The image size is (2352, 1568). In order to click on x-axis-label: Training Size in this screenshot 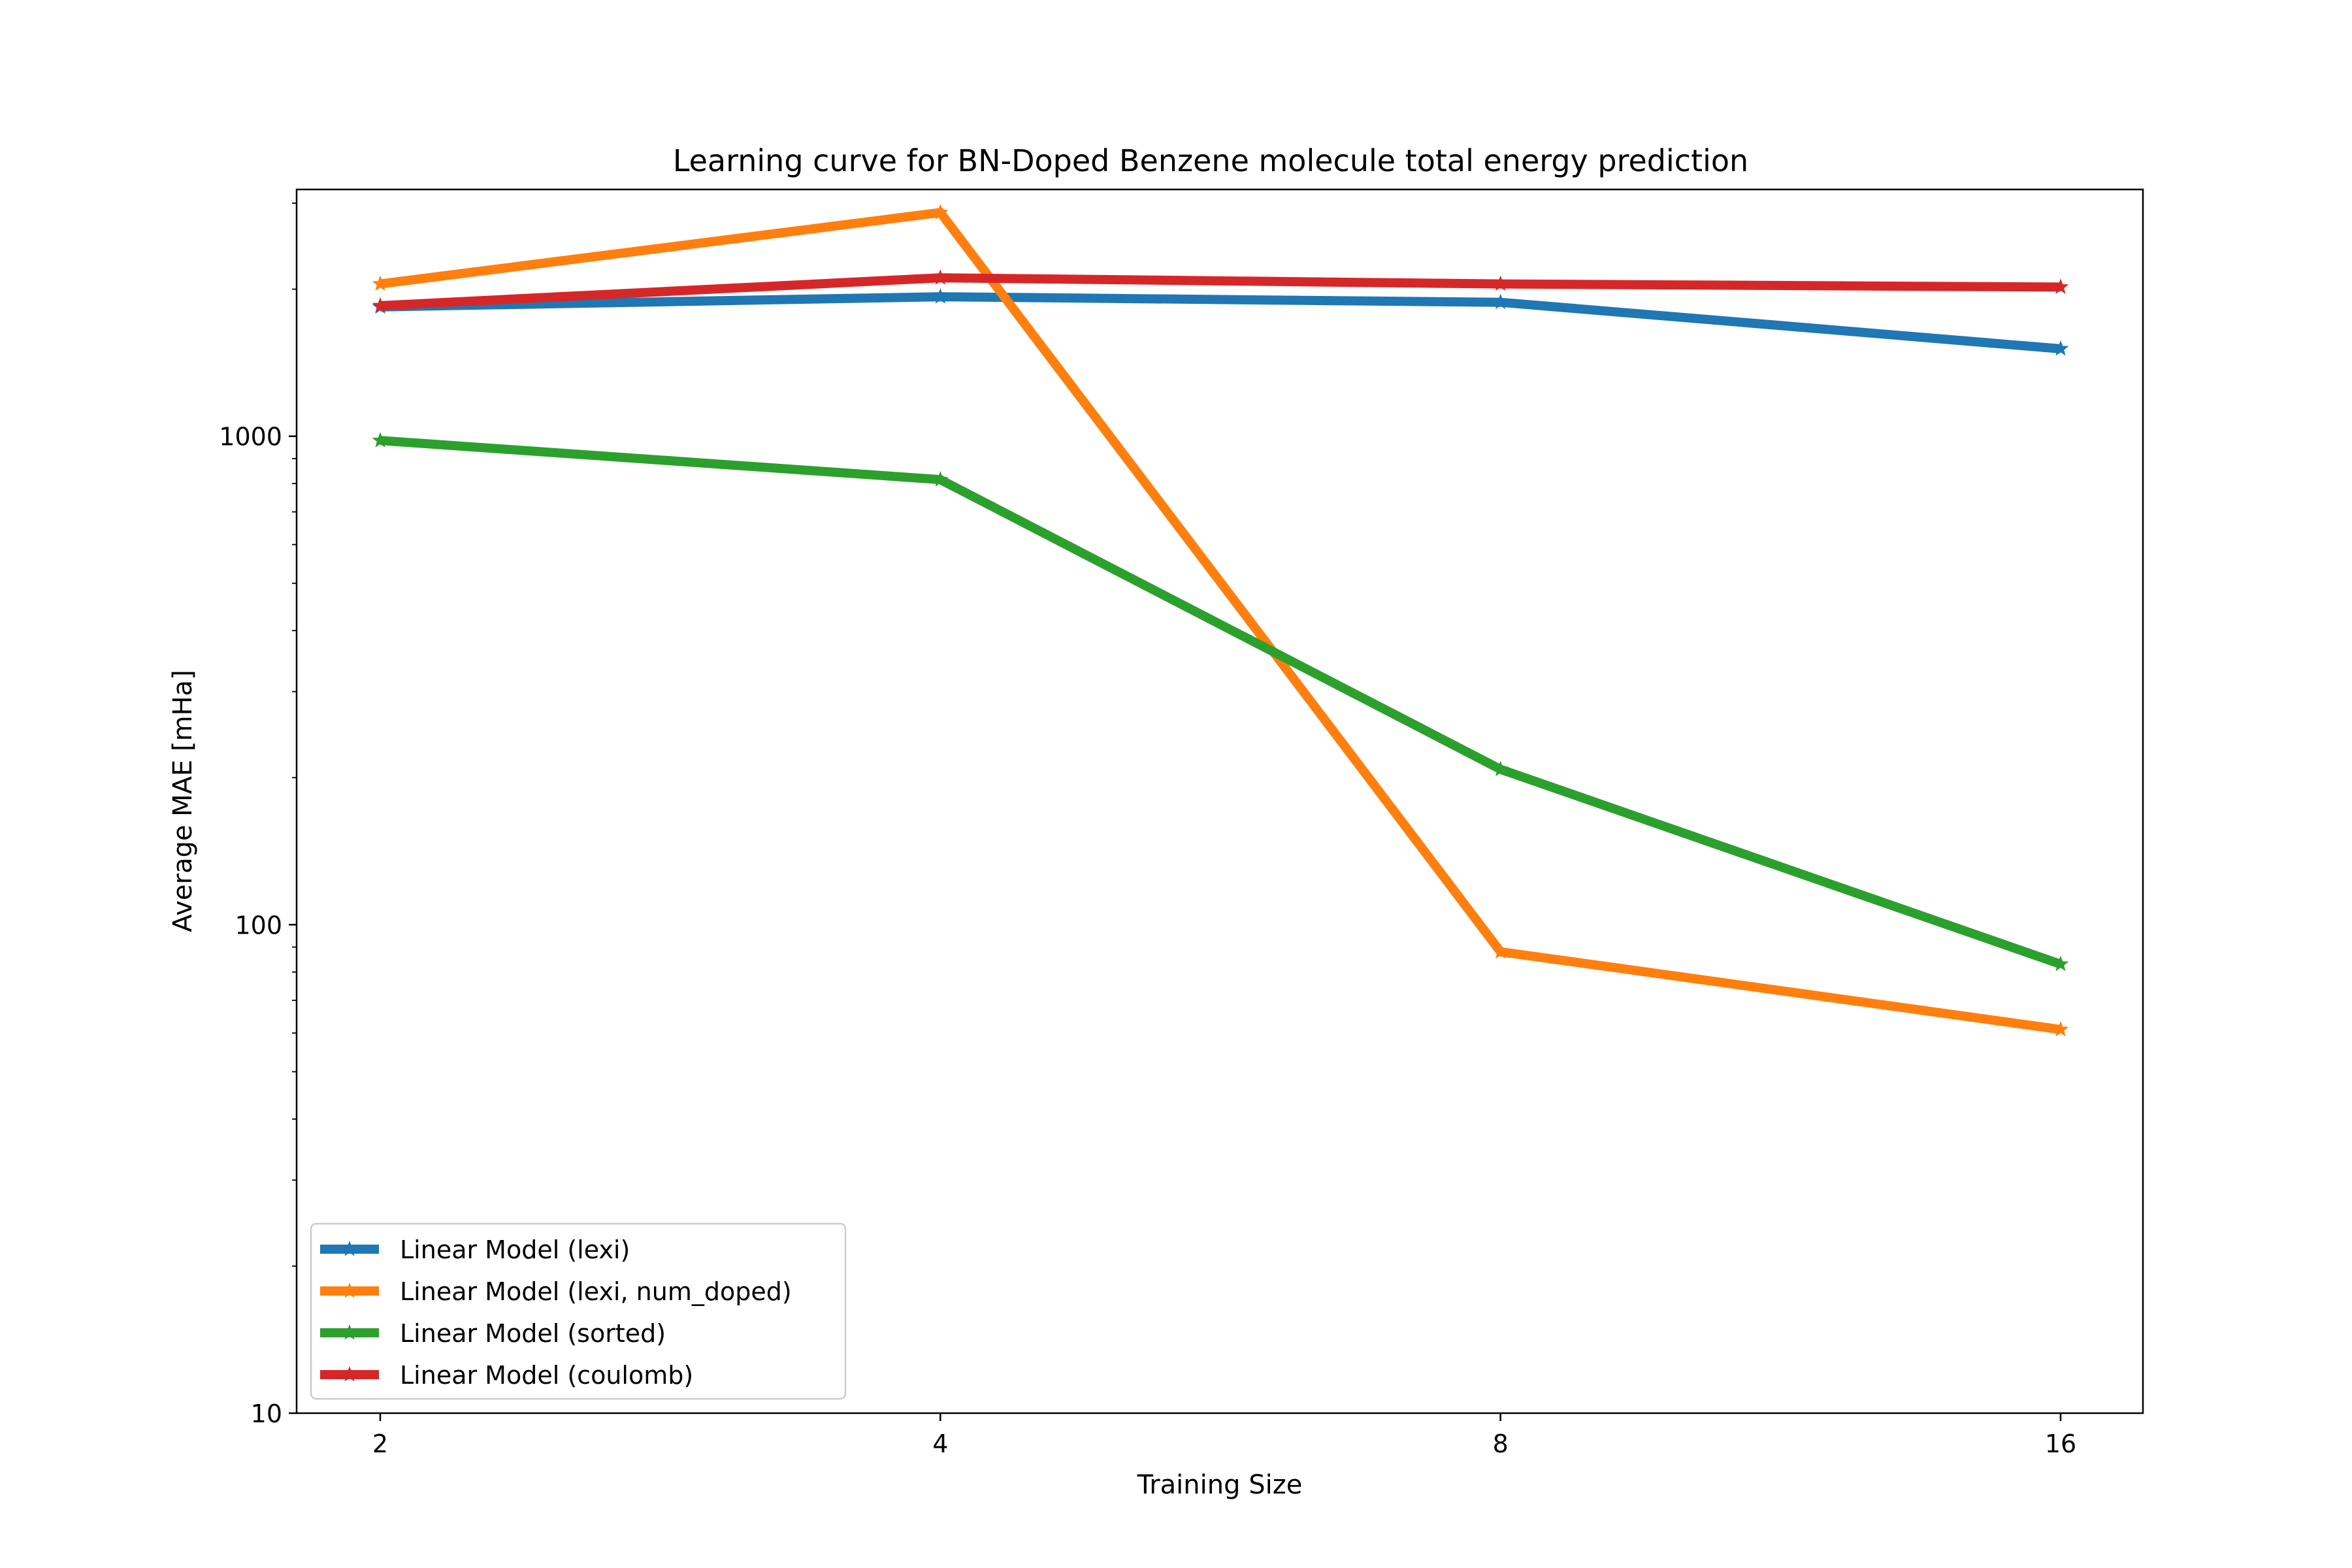, I will do `click(1220, 1485)`.